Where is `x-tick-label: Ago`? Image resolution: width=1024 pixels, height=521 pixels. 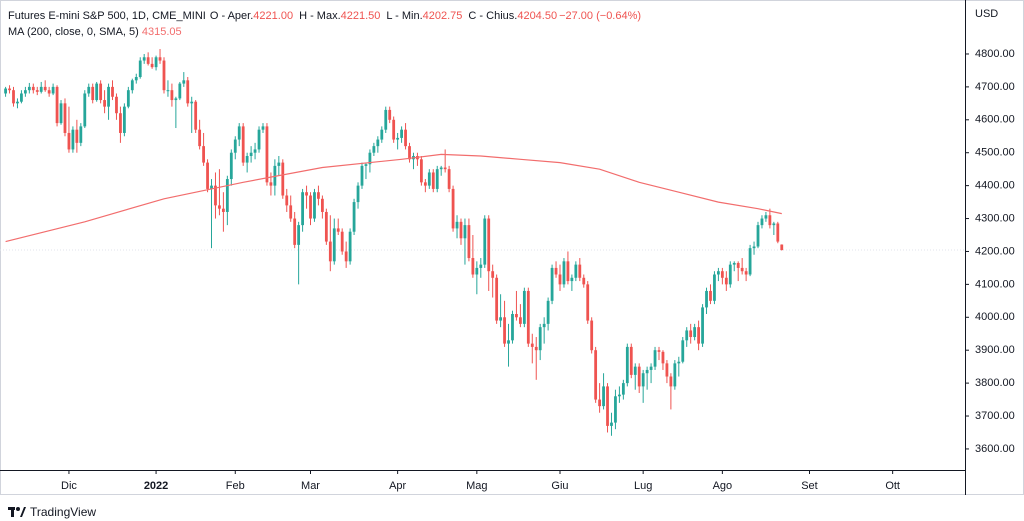 x-tick-label: Ago is located at coordinates (723, 486).